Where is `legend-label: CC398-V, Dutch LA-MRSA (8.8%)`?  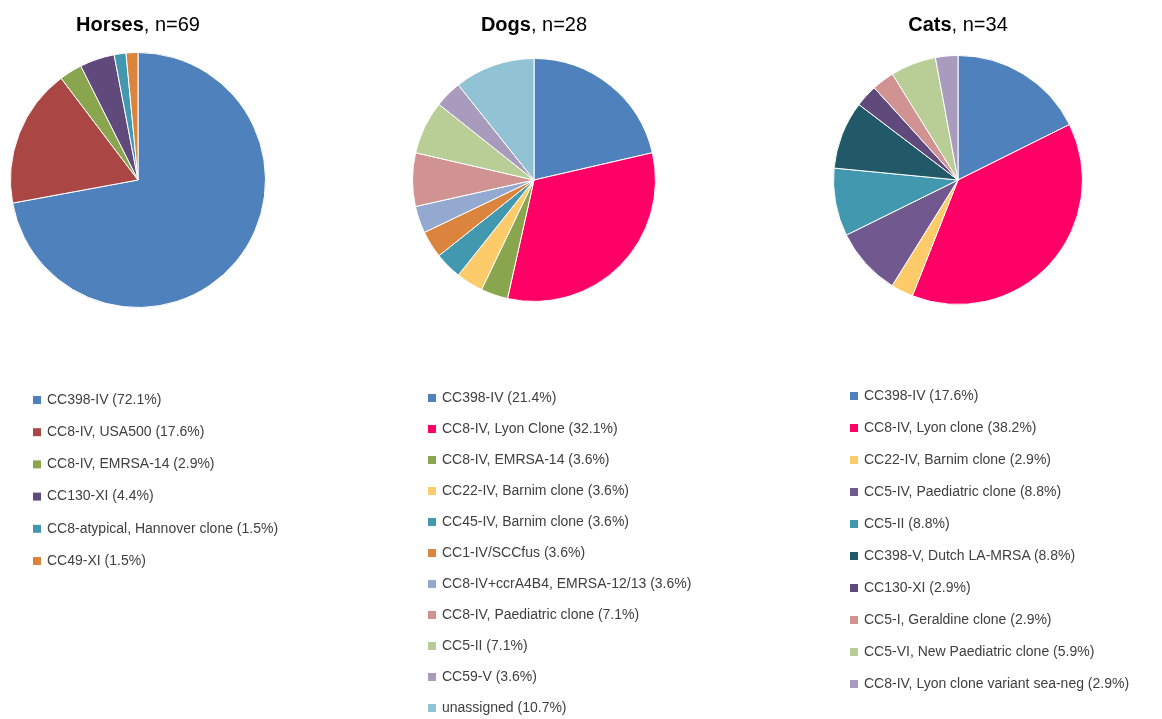
legend-label: CC398-V, Dutch LA-MRSA (8.8%) is located at coordinates (970, 554).